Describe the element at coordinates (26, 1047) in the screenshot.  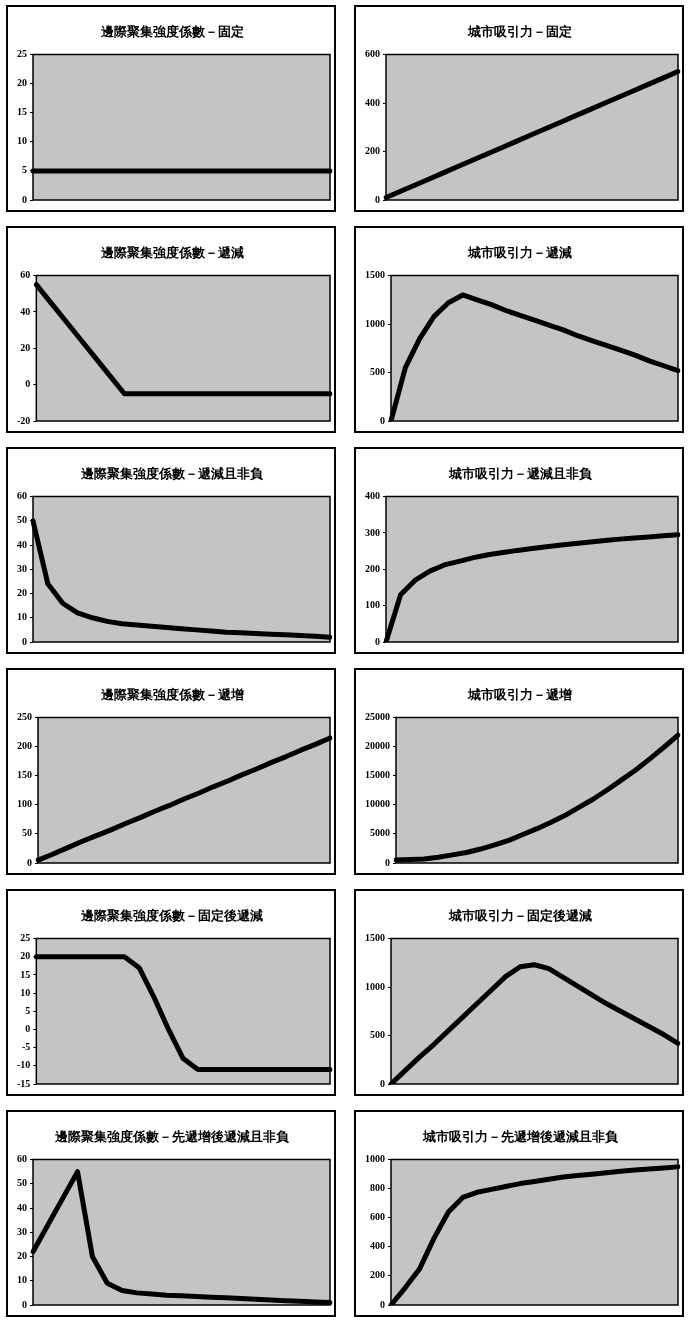
I see `y-tick-label: -5` at that location.